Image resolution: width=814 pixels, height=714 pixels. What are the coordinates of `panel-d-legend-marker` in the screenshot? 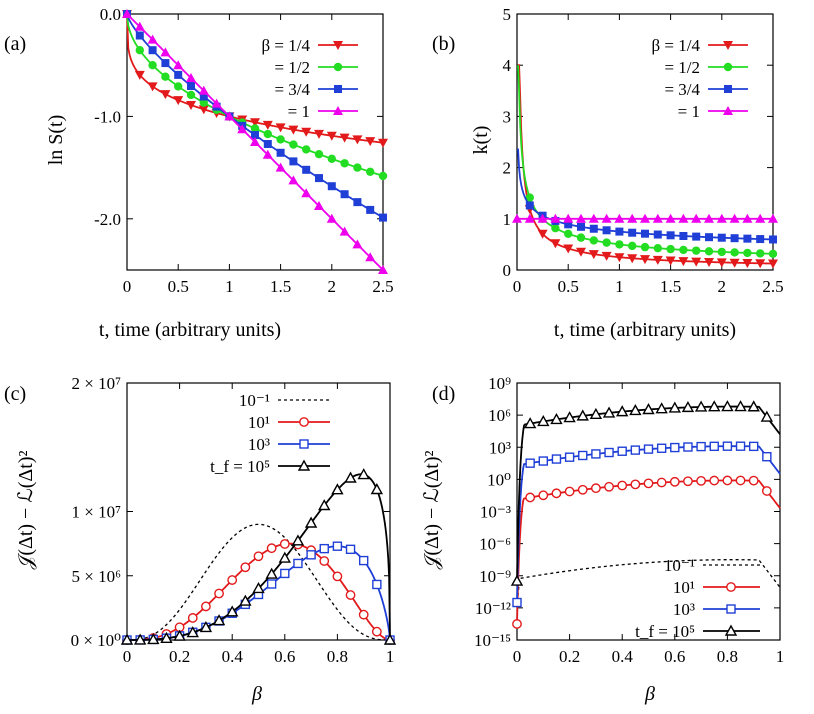 It's located at (731, 587).